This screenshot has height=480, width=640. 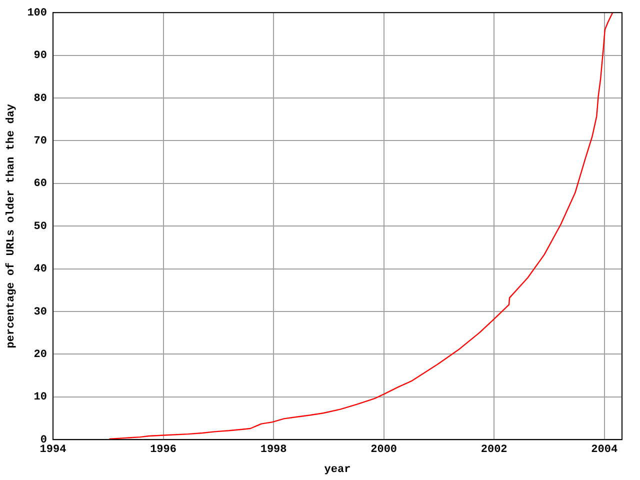 I want to click on y-tick-label: 80, so click(x=41, y=98).